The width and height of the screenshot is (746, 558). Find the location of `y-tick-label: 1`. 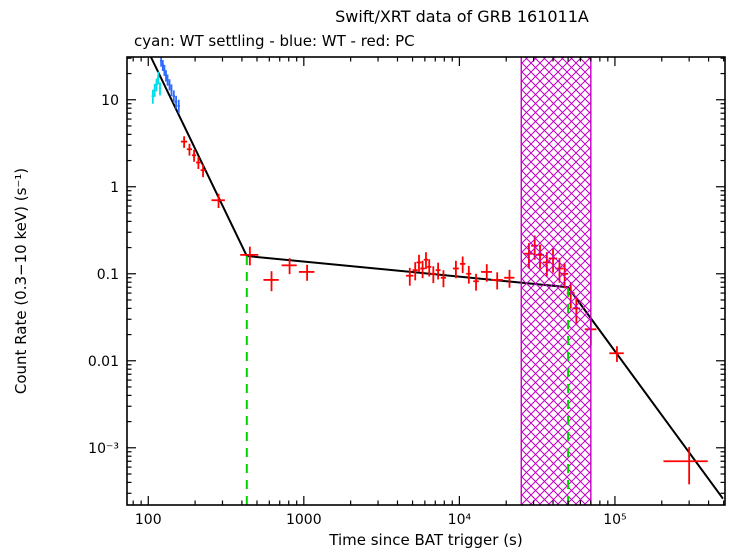

y-tick-label: 1 is located at coordinates (114, 188).